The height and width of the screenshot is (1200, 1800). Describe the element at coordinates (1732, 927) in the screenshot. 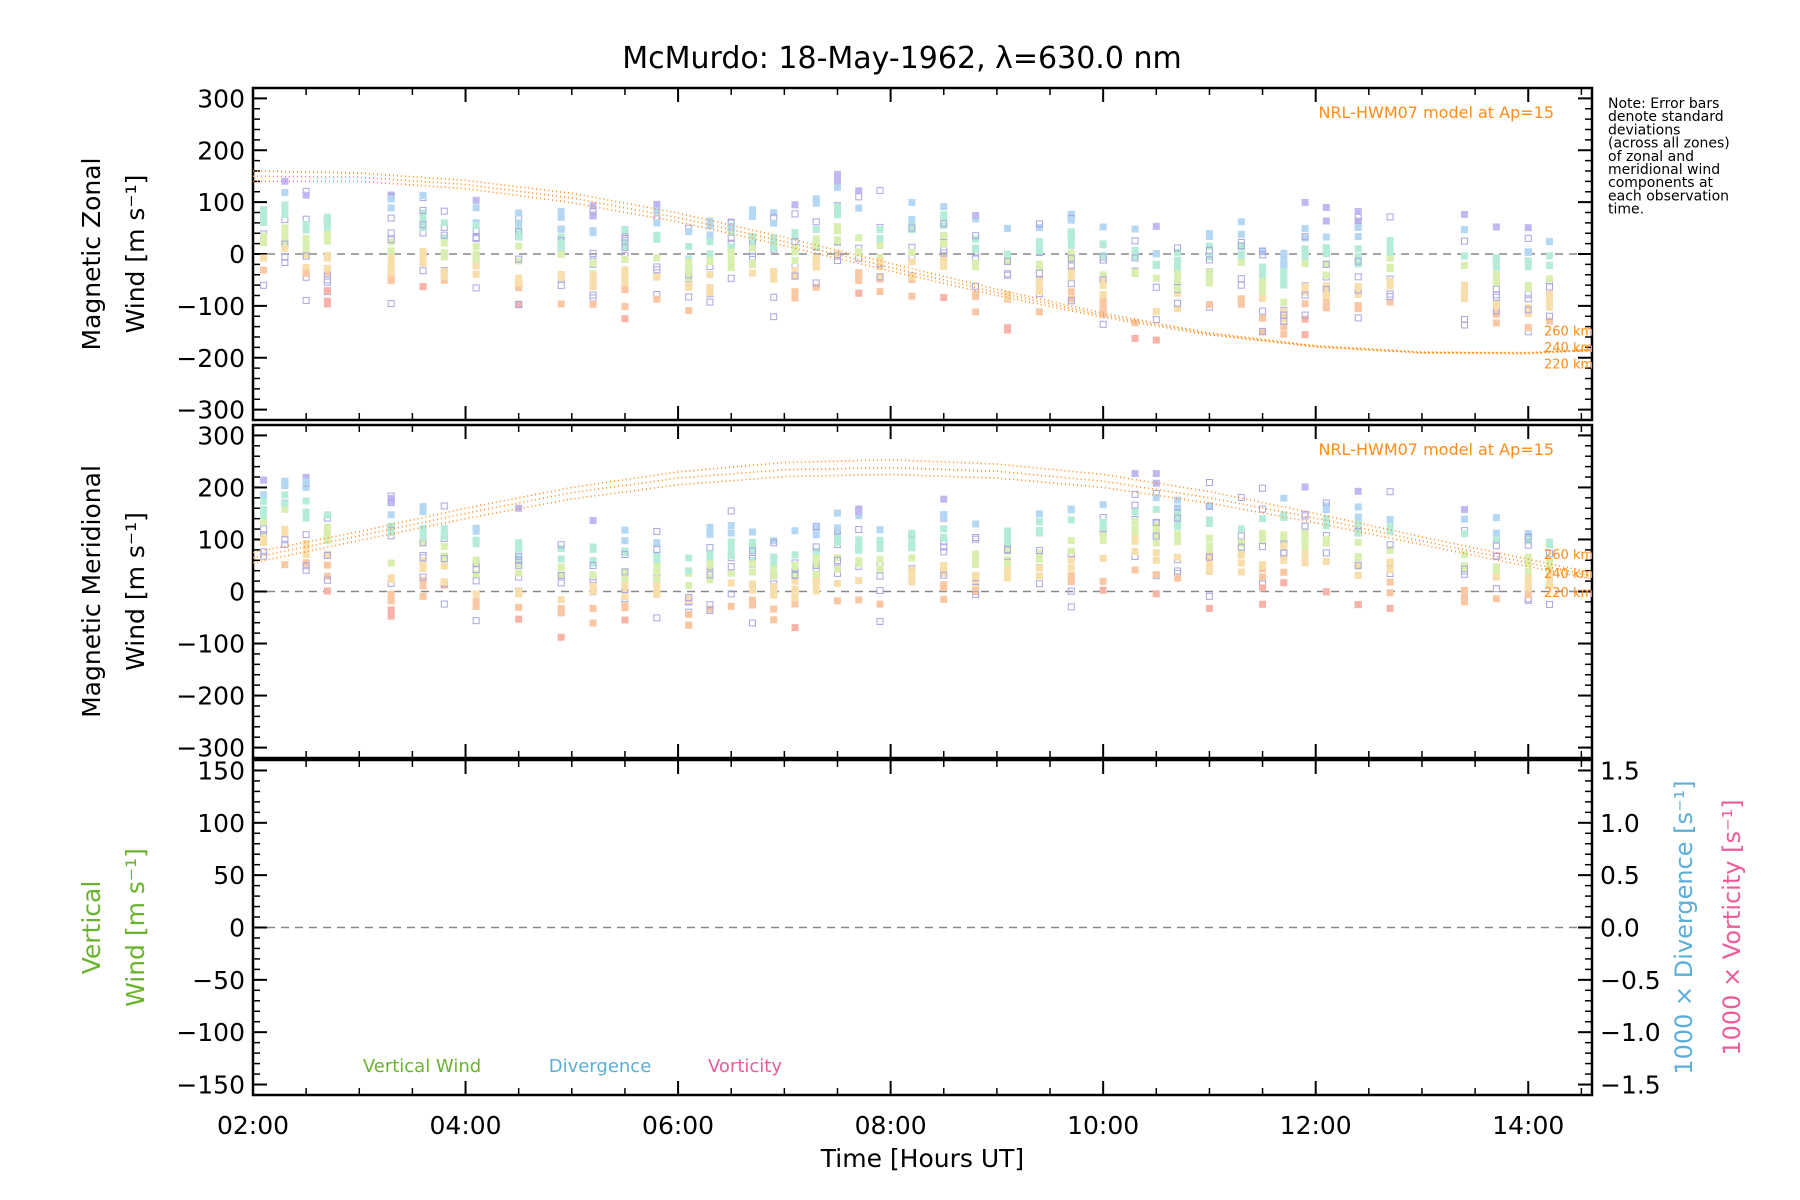

I see `vorticity-axis-label: 1000 × Vorticity [s⁻¹]` at that location.